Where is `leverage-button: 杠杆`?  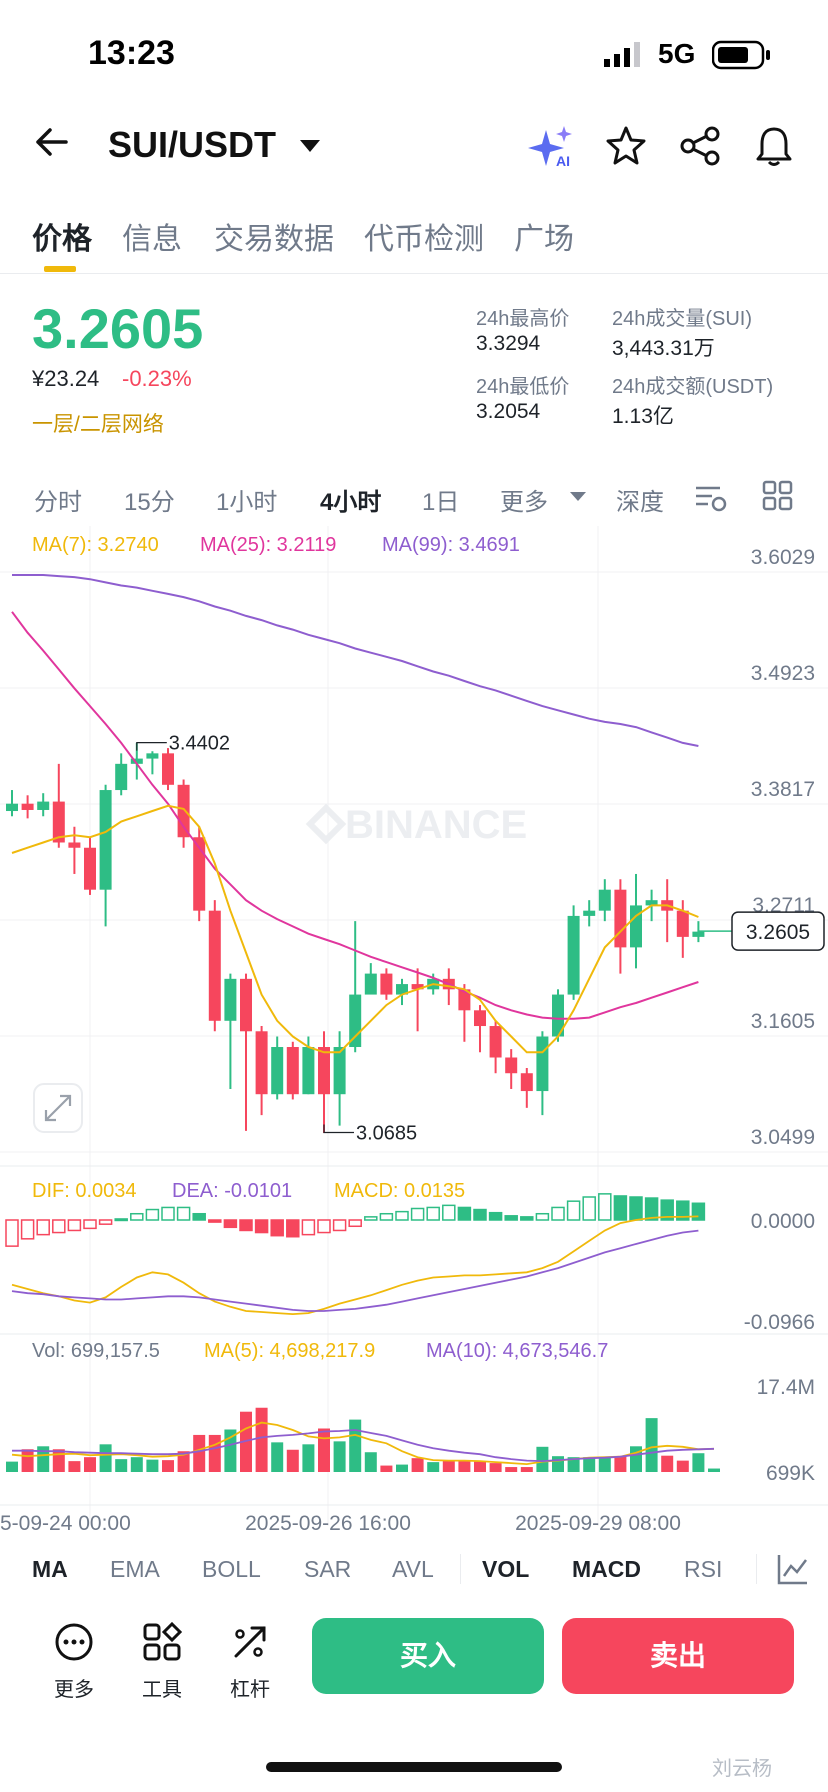 leverage-button: 杠杆 is located at coordinates (250, 1662).